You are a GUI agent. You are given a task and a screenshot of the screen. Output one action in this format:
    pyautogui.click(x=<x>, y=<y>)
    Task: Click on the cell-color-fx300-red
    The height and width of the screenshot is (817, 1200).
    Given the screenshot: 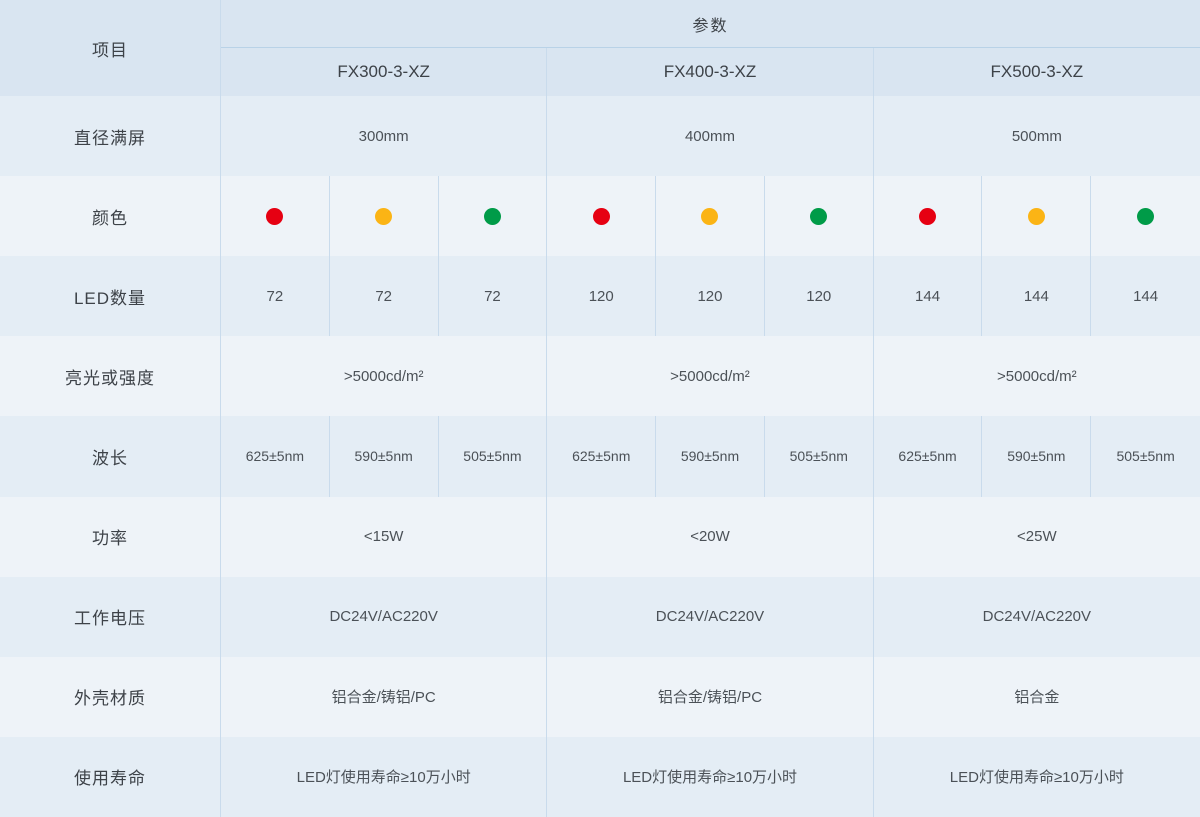 What is the action you would take?
    pyautogui.click(x=275, y=216)
    